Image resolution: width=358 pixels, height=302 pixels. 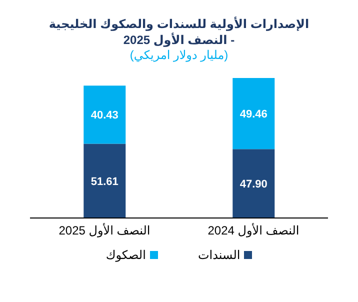 I want to click on data-label: 40.43, so click(x=104, y=116).